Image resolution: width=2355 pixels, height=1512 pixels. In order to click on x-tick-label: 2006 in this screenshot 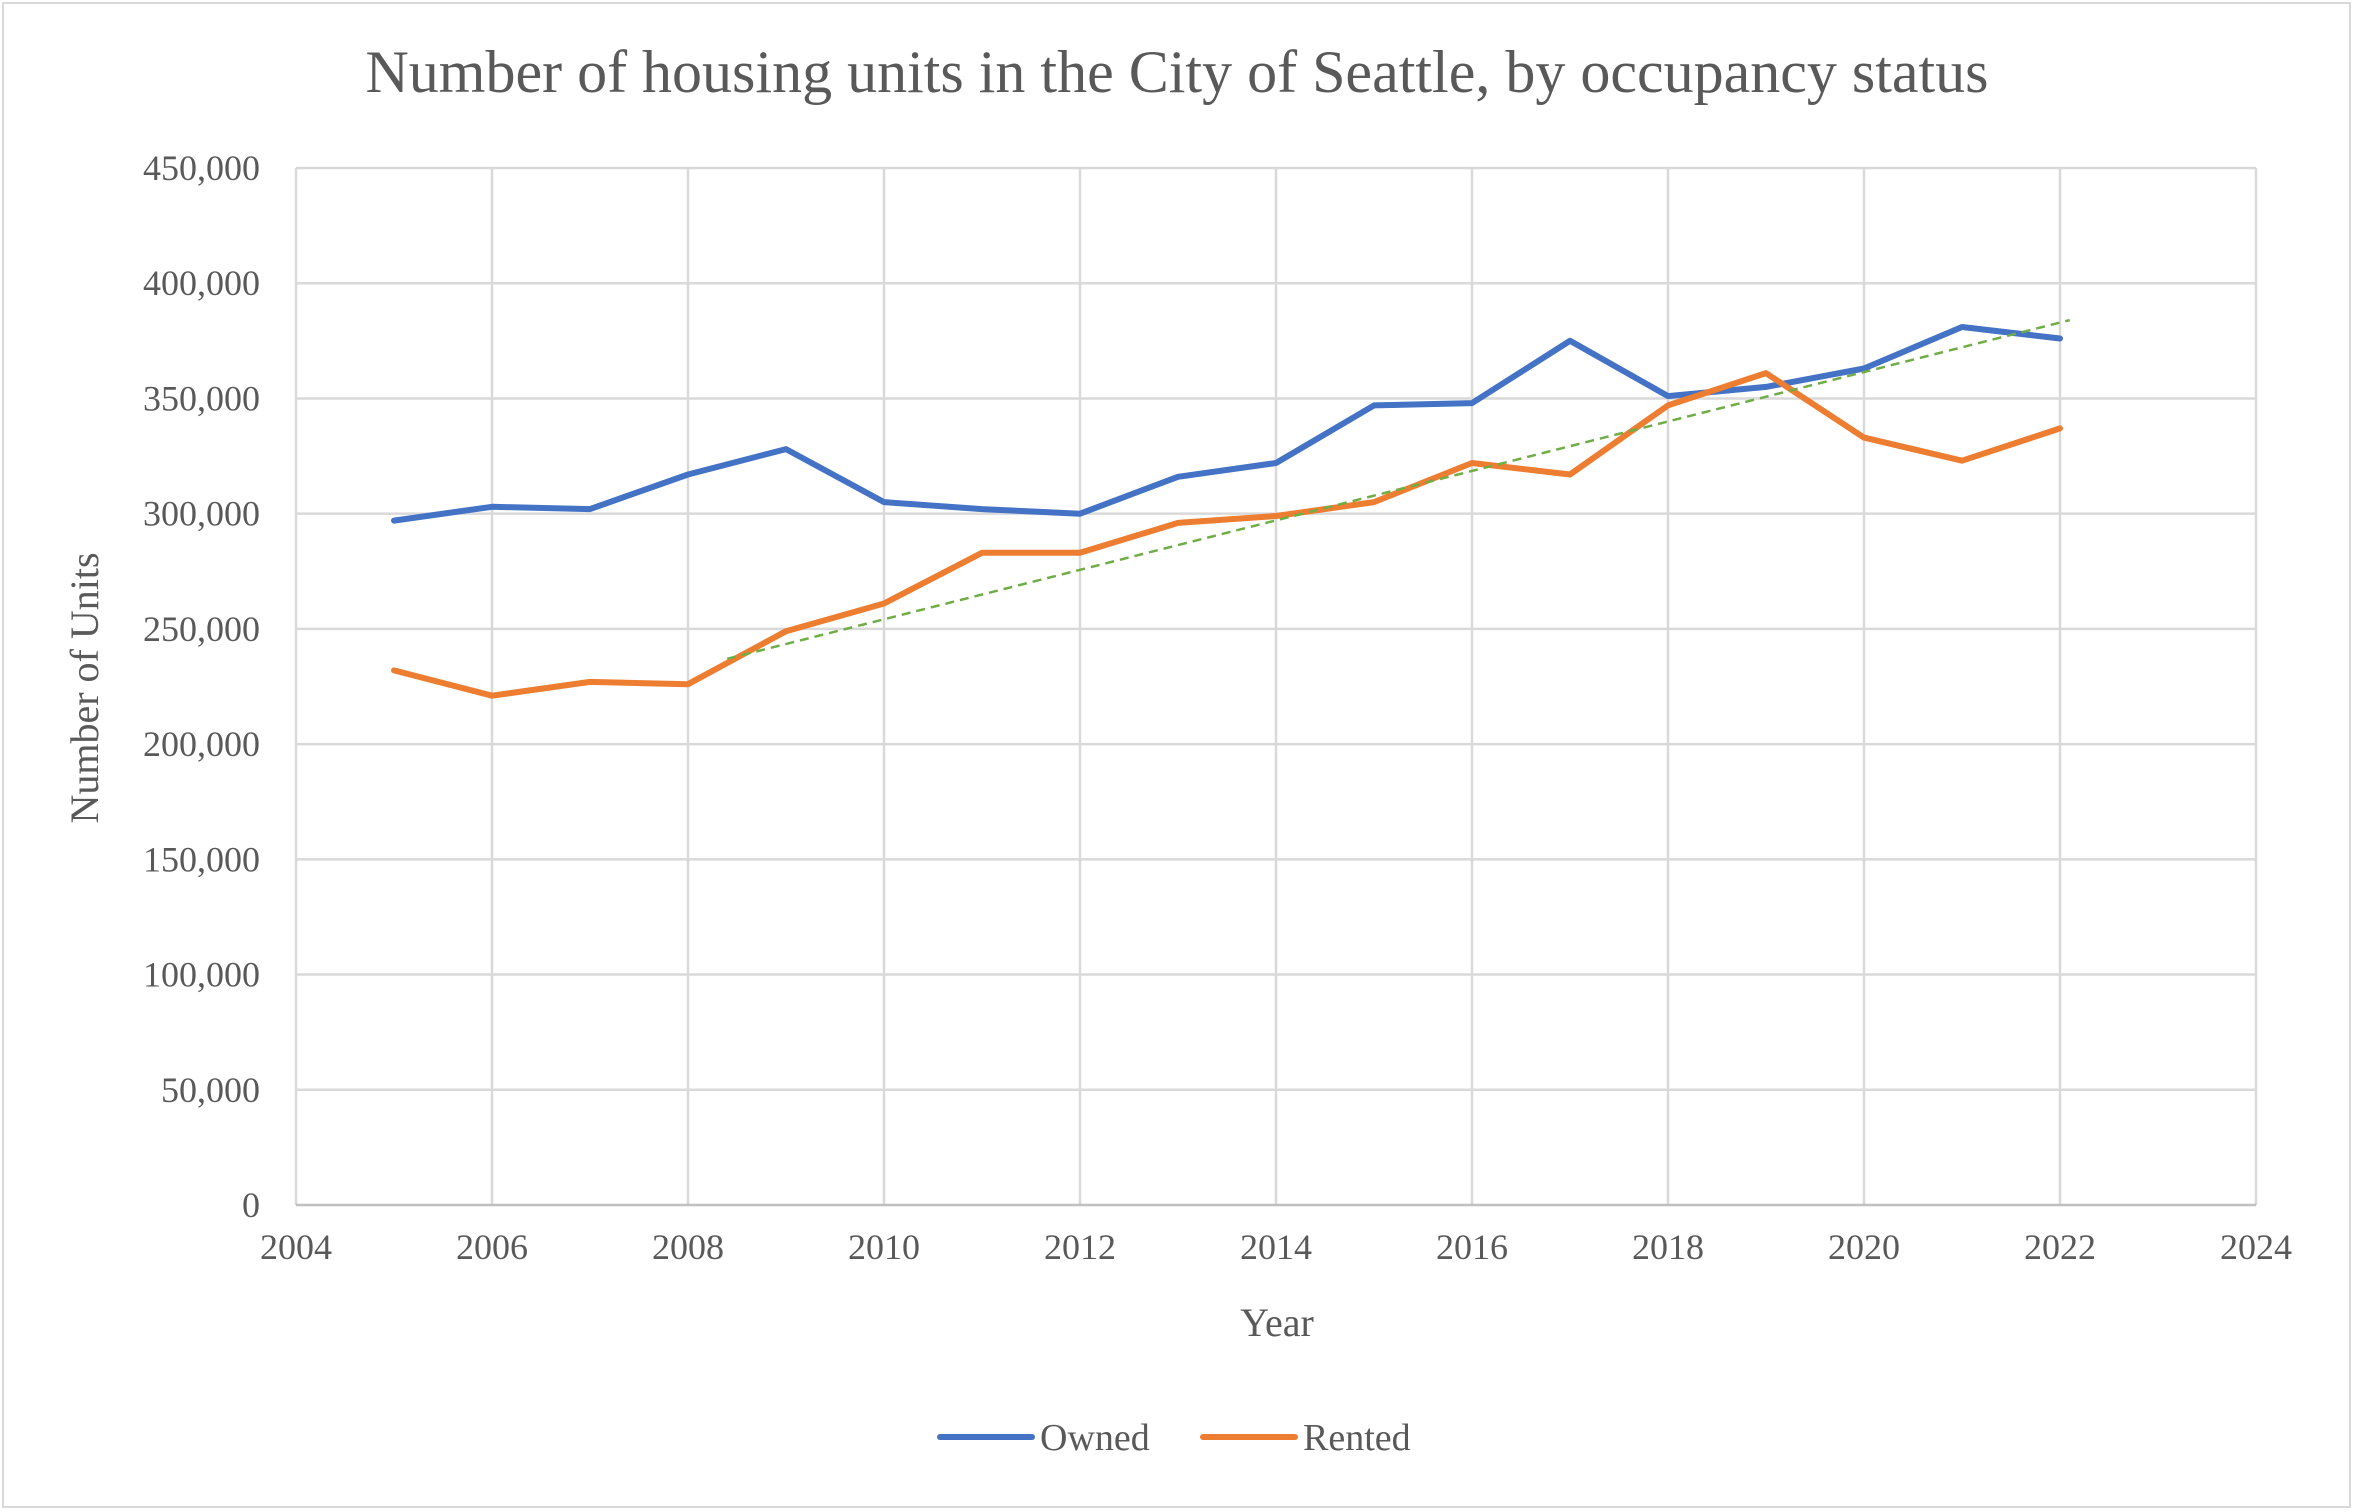, I will do `click(492, 1247)`.